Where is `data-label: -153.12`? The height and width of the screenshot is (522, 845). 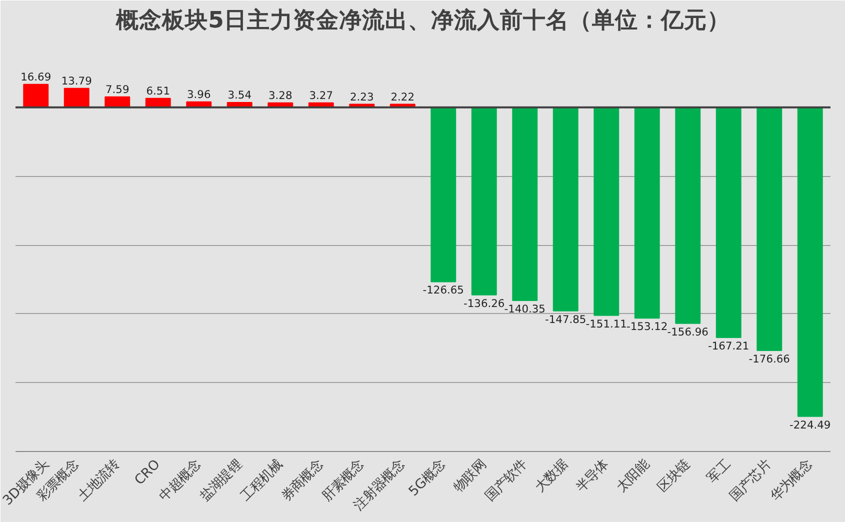
data-label: -153.12 is located at coordinates (647, 327).